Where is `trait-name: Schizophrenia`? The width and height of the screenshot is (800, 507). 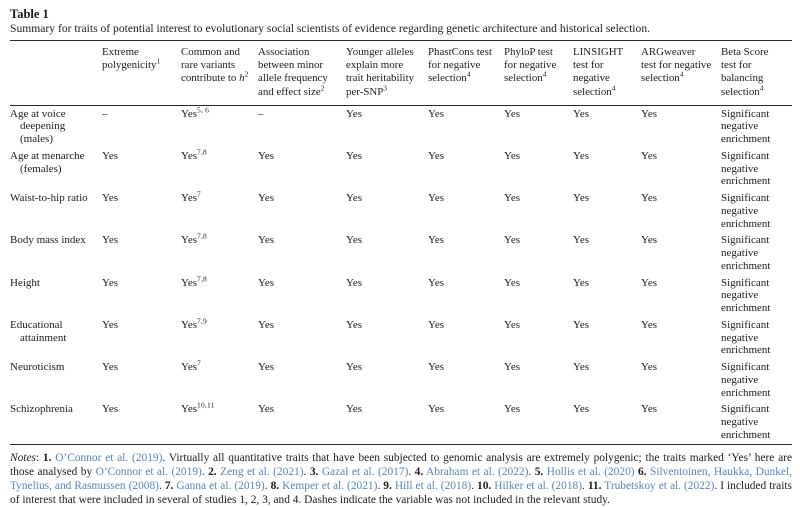
trait-name: Schizophrenia is located at coordinates (41, 409).